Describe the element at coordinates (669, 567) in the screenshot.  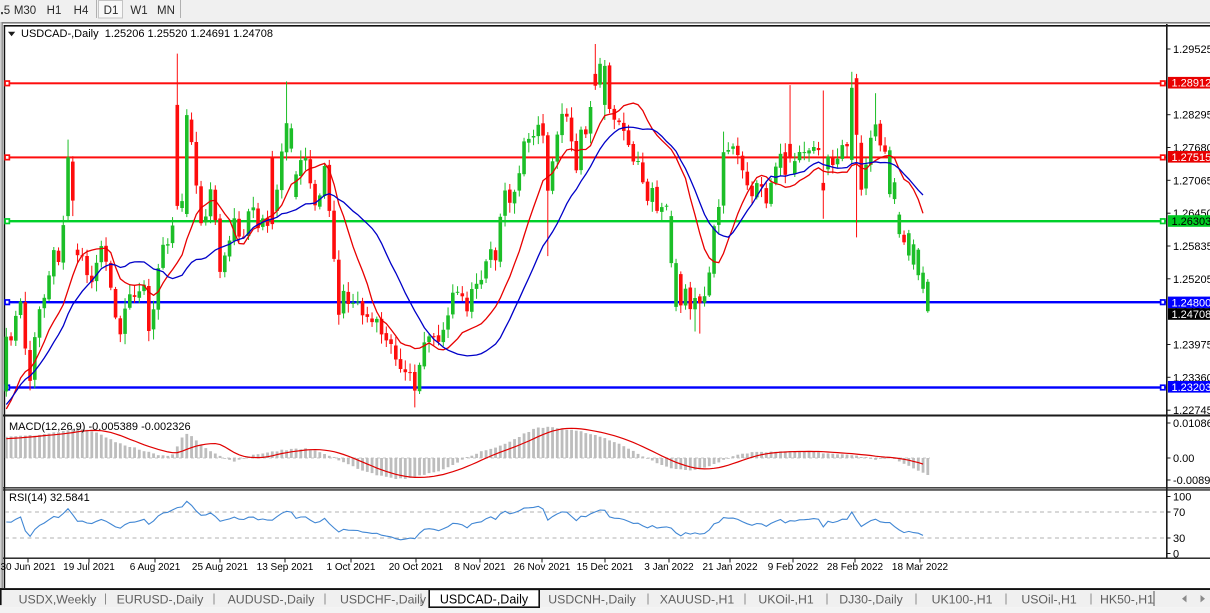
I see `svg-text: 3 Jan 2022` at that location.